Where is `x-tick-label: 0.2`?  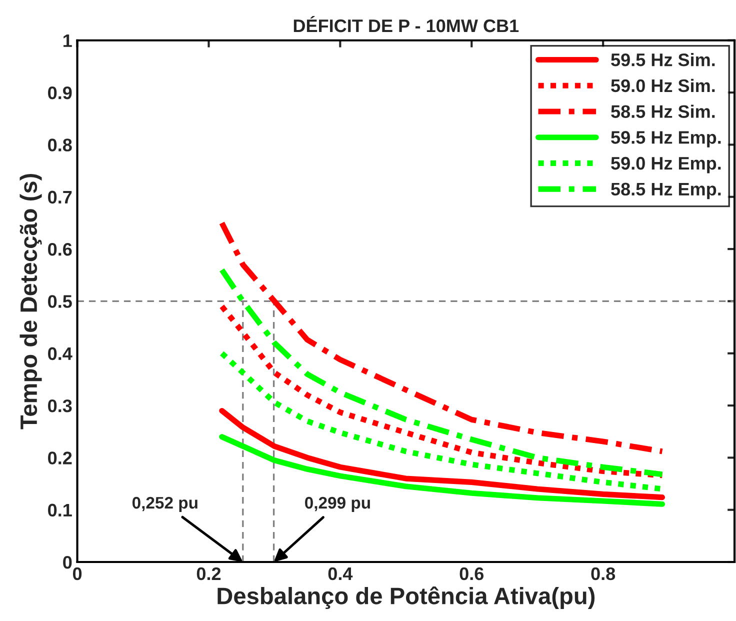
x-tick-label: 0.2 is located at coordinates (208, 573).